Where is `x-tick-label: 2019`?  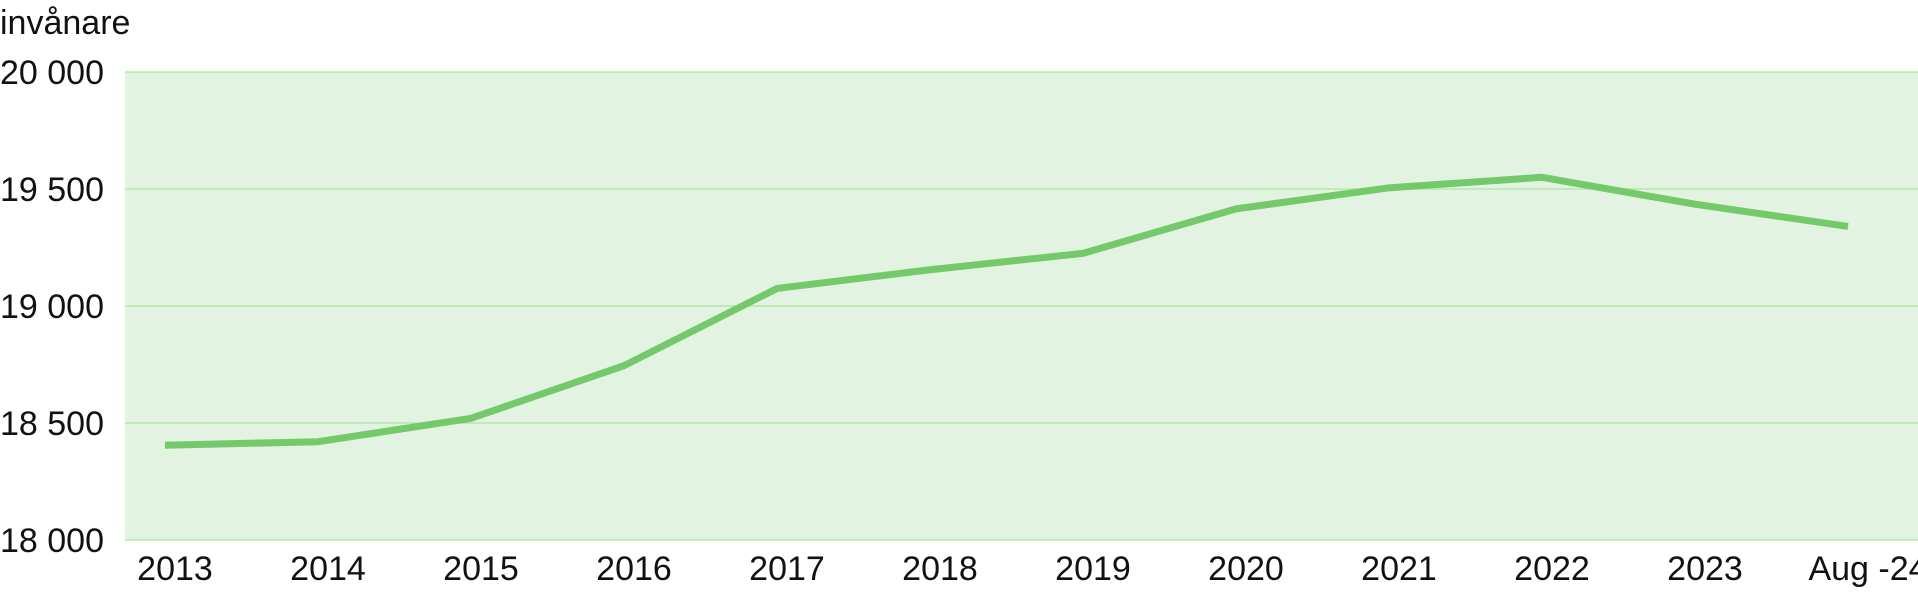
x-tick-label: 2019 is located at coordinates (1093, 569).